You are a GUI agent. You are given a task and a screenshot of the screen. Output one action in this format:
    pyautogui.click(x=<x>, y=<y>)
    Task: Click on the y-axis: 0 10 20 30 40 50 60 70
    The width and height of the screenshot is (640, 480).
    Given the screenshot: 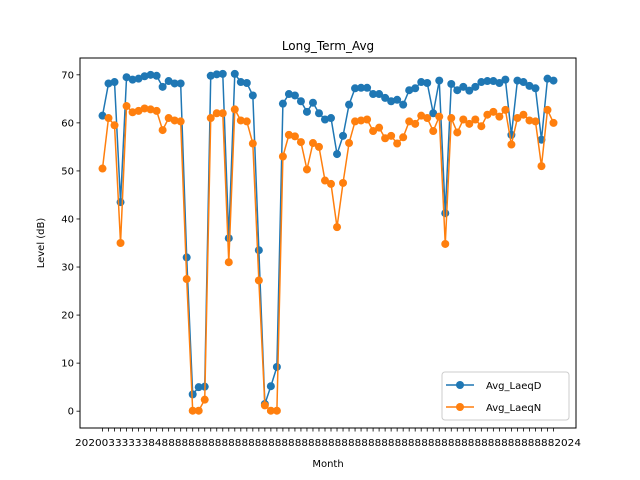 What is the action you would take?
    pyautogui.click(x=70, y=244)
    